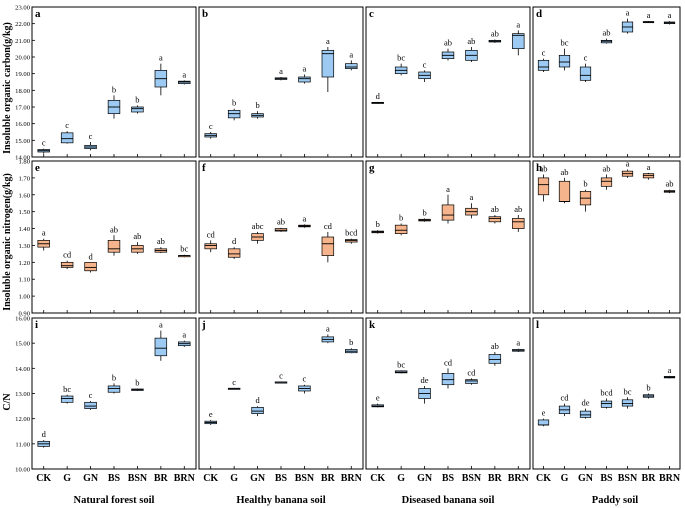 This screenshot has height=508, width=685. What do you see at coordinates (184, 249) in the screenshot?
I see `significance-letter: bc` at bounding box center [184, 249].